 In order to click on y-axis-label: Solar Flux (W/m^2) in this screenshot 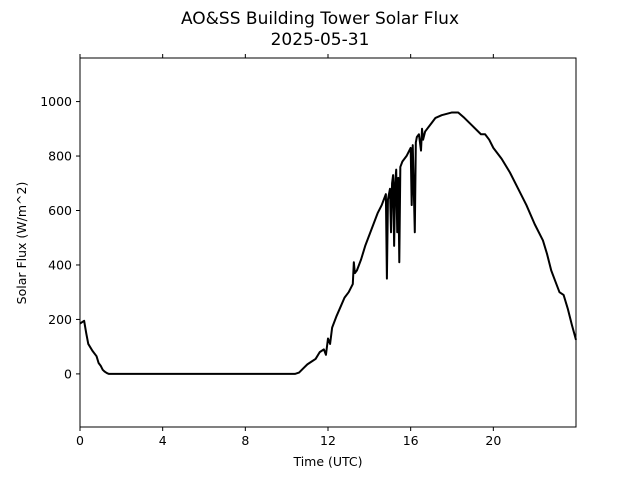, I will do `click(21, 243)`.